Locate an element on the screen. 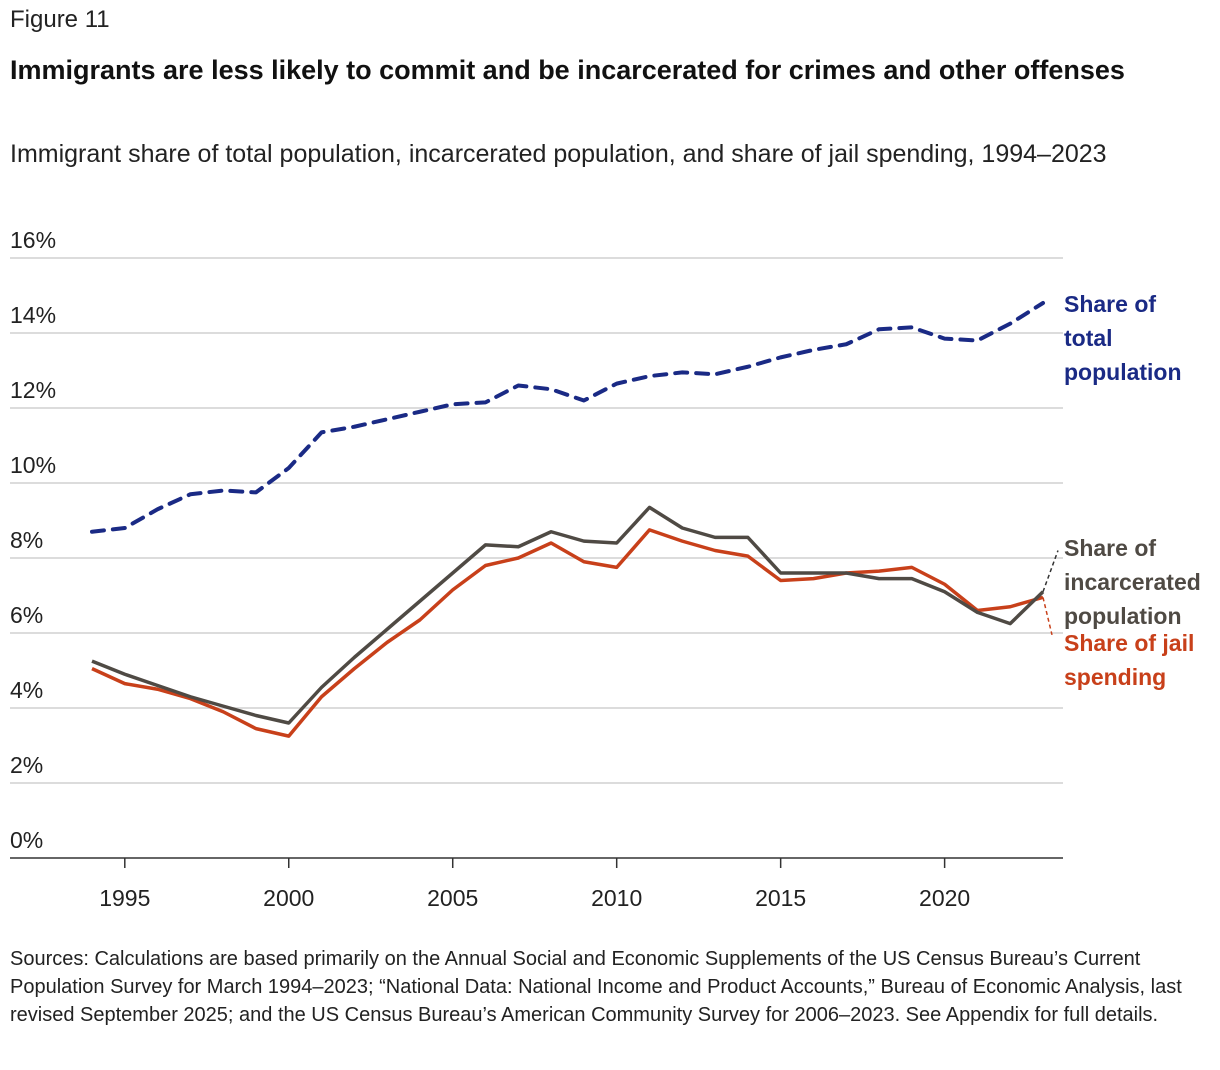  y-tick-label: 2% is located at coordinates (26, 765).